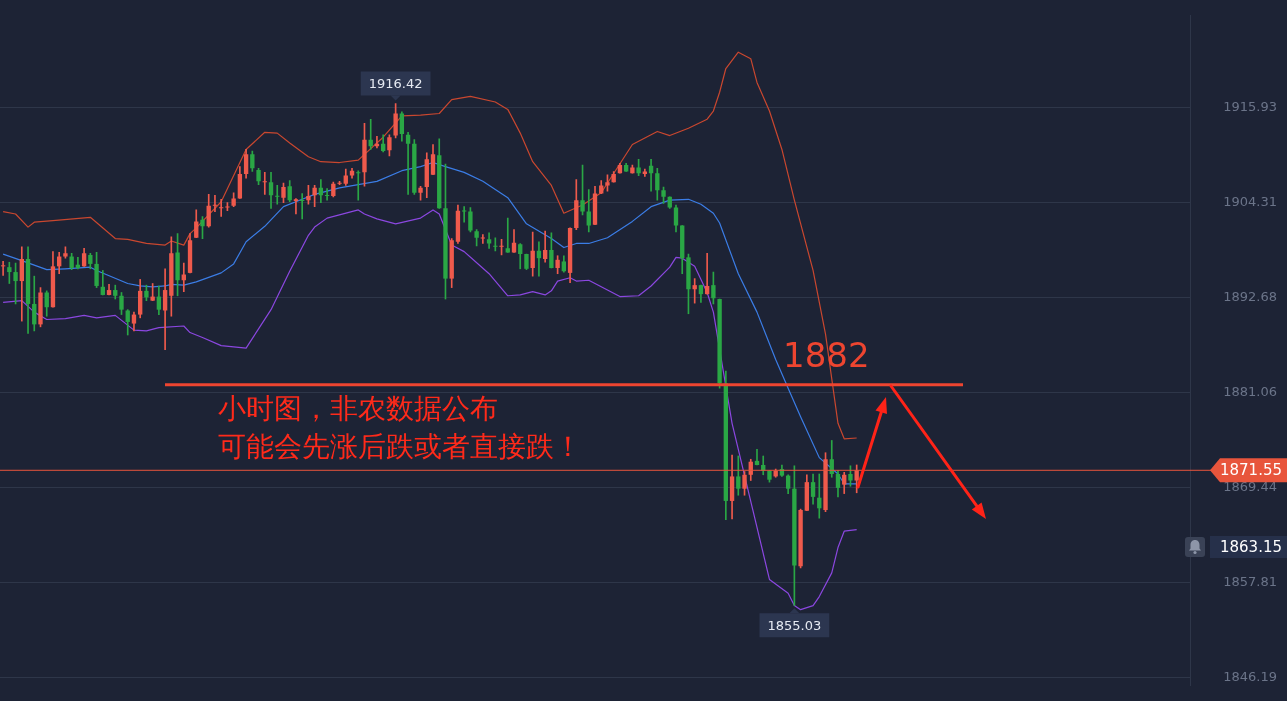 This screenshot has width=1287, height=701. What do you see at coordinates (400, 447) in the screenshot?
I see `annotation: 可能会先涨后跌或者直接跌！` at bounding box center [400, 447].